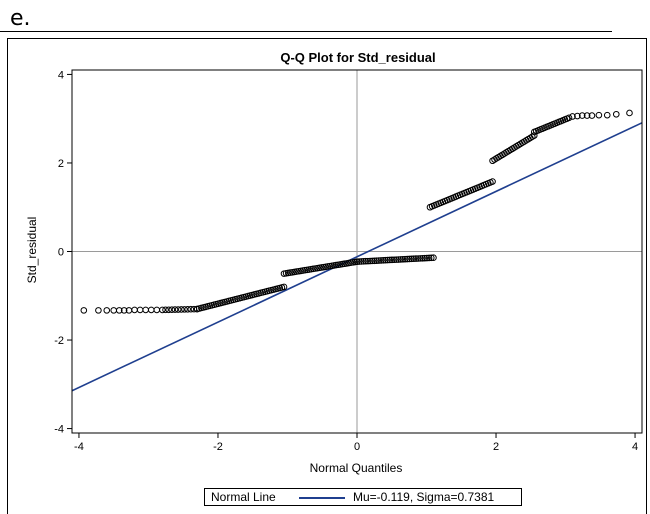  I want to click on y-tick-label: 4, so click(61, 75).